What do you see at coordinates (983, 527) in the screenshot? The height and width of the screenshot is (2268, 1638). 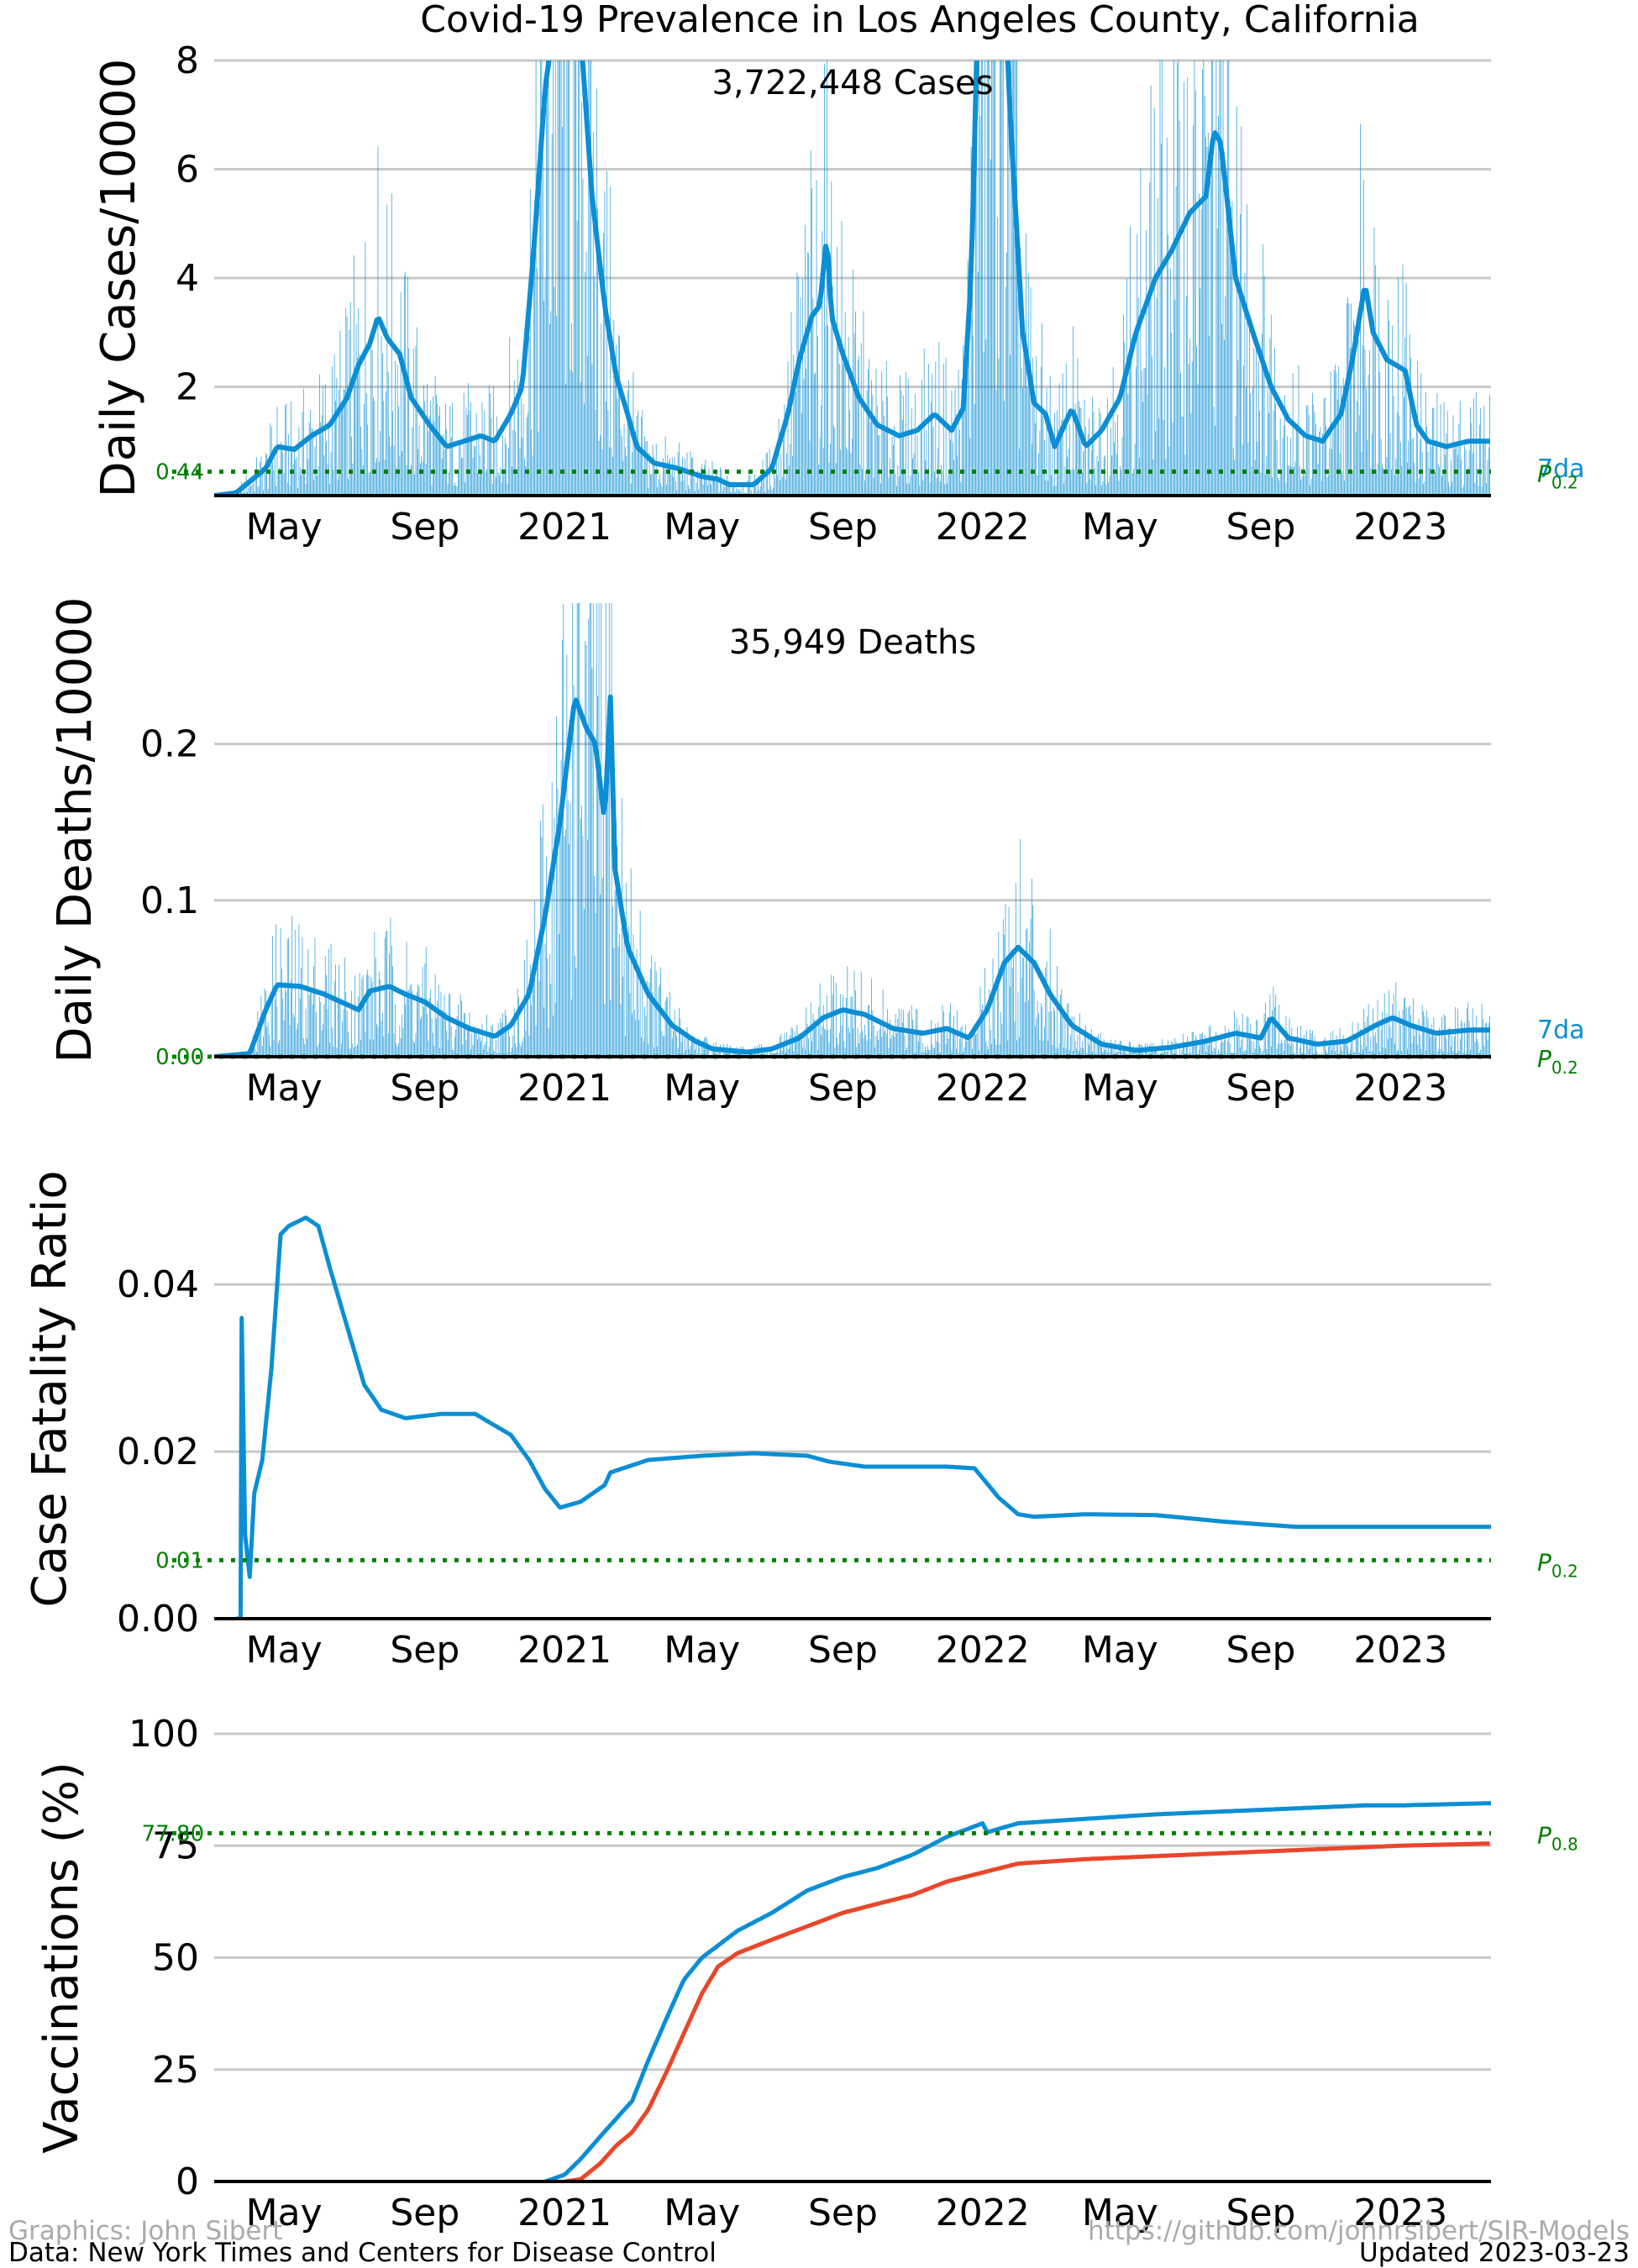 I see `x-tick-label: 2022` at bounding box center [983, 527].